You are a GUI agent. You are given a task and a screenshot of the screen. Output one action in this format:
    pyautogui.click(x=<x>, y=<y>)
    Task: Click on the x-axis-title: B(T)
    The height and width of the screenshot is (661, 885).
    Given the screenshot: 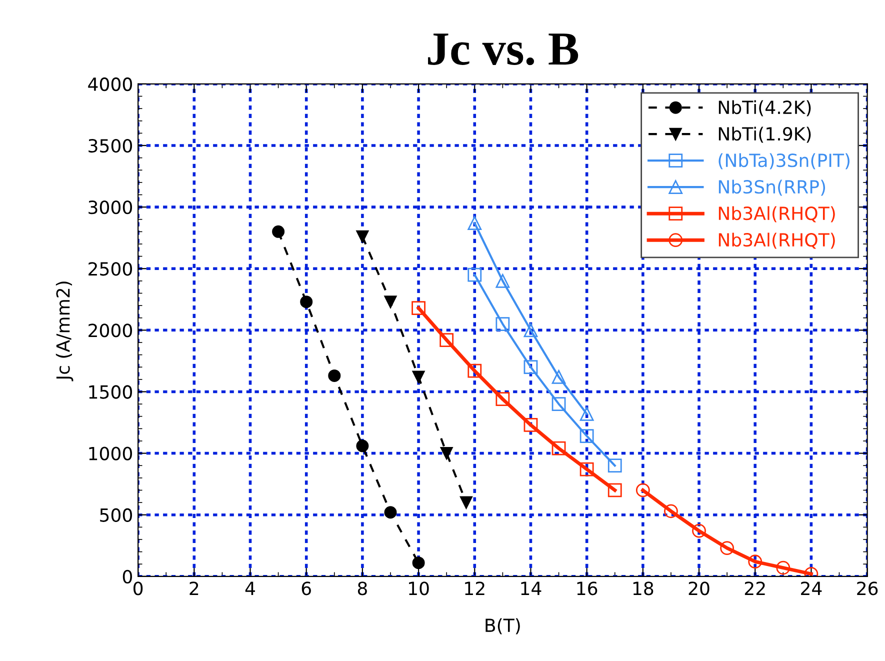 What is the action you would take?
    pyautogui.click(x=503, y=626)
    